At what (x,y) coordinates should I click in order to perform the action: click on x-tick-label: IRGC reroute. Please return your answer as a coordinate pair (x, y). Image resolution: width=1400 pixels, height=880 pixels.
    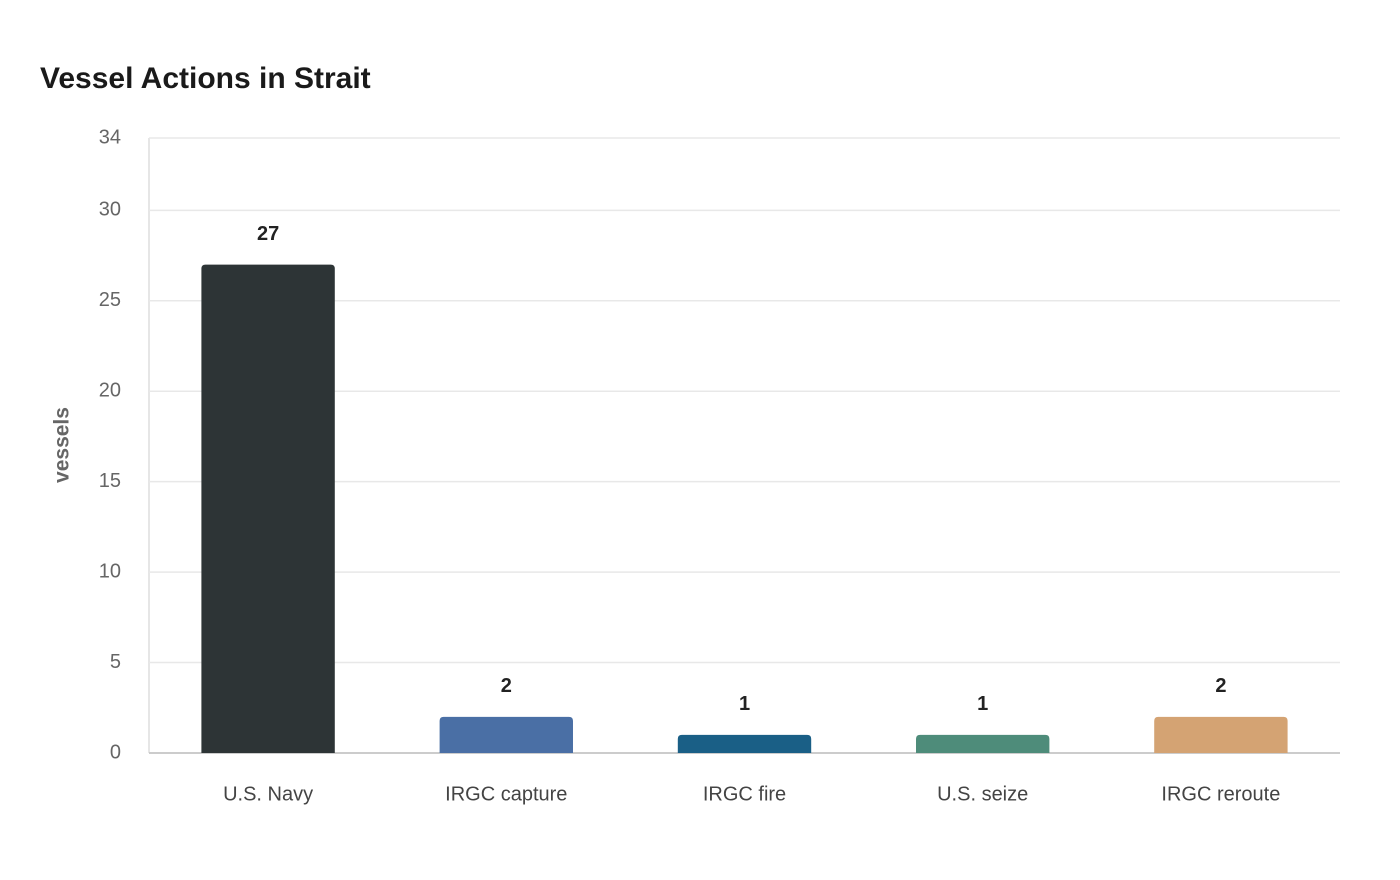
    Looking at the image, I should click on (1220, 794).